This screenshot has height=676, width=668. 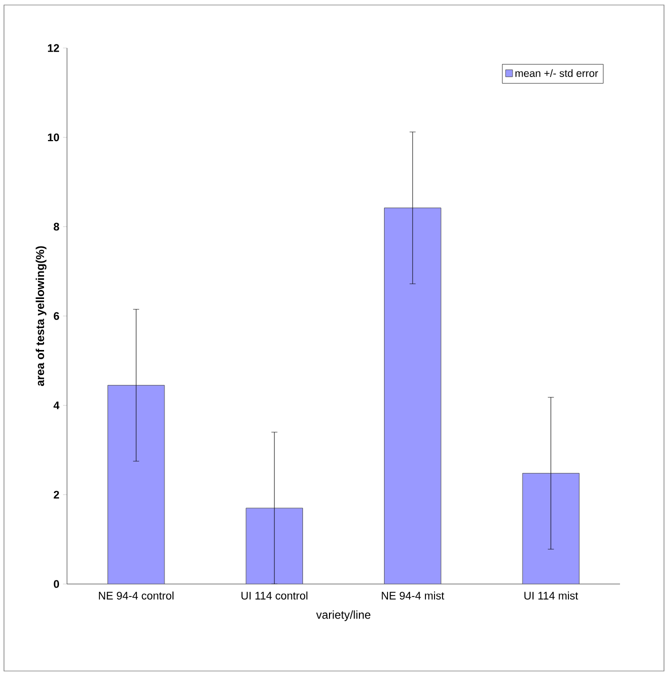 What do you see at coordinates (275, 596) in the screenshot?
I see `x-tick-label: UI 114 control` at bounding box center [275, 596].